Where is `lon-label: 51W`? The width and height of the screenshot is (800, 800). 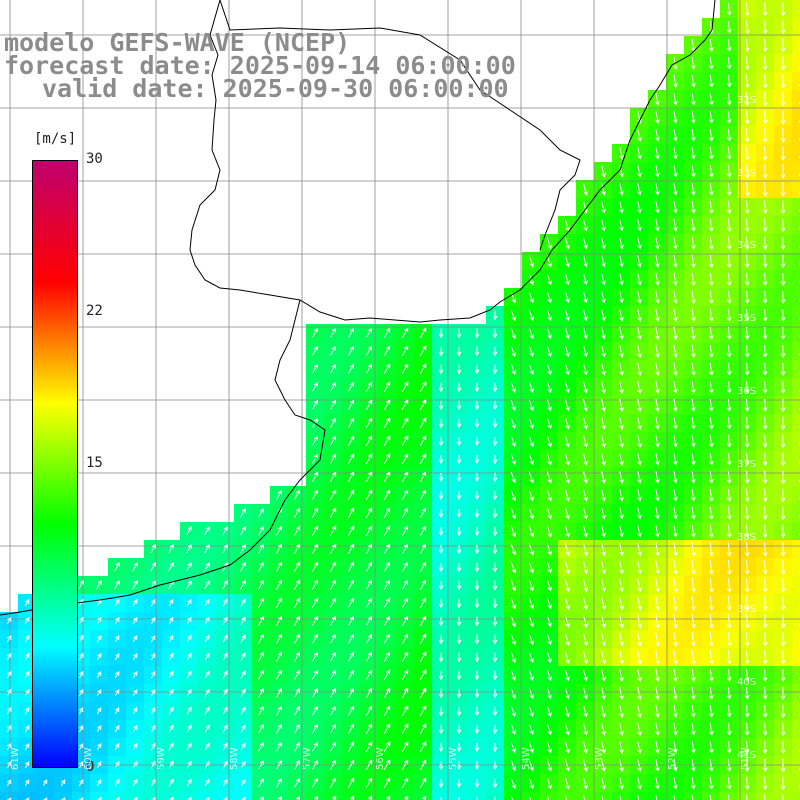
lon-label: 51W is located at coordinates (745, 758).